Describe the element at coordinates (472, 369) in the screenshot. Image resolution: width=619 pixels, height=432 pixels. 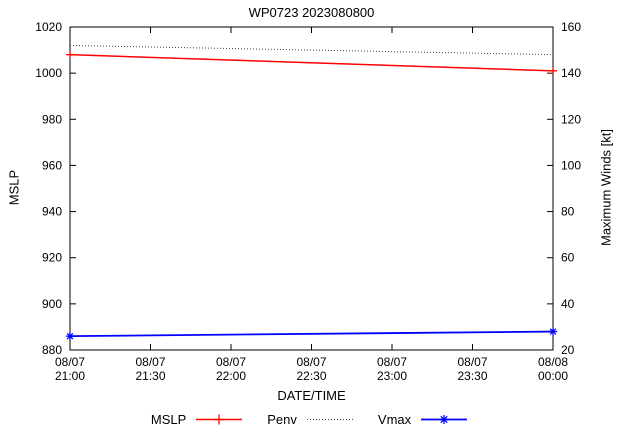
I see `x-tick-label: 08/07 23:30` at that location.